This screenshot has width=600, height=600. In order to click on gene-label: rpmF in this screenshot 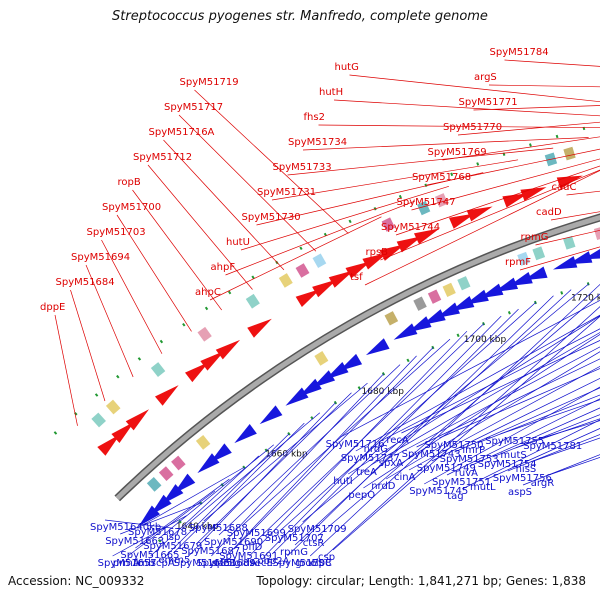, I will do `click(518, 262)`.